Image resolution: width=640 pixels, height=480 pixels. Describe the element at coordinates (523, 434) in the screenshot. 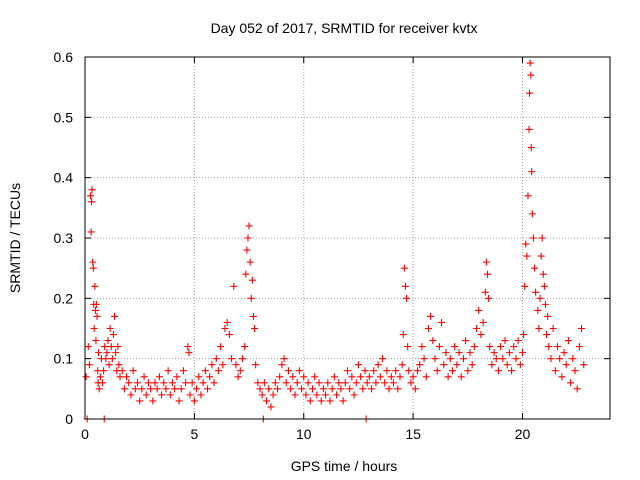

I see `x-tick-label: 20` at that location.